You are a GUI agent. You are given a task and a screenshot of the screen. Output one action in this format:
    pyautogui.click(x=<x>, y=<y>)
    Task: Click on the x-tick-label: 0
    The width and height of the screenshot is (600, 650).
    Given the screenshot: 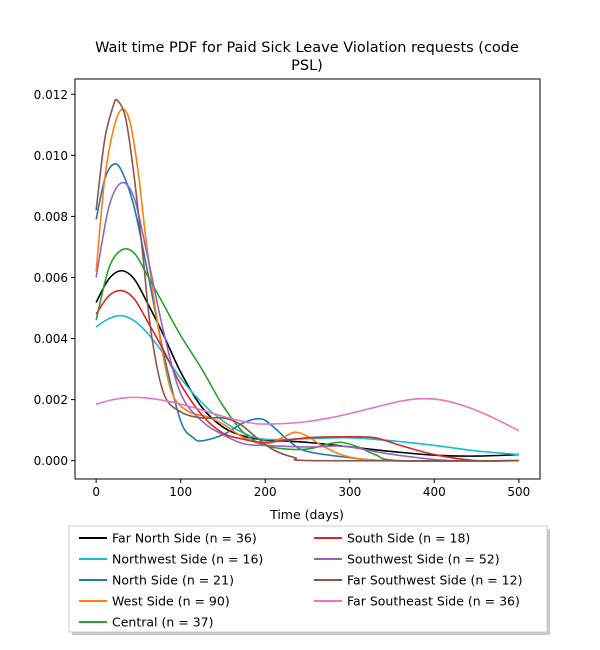 What is the action you would take?
    pyautogui.click(x=96, y=492)
    